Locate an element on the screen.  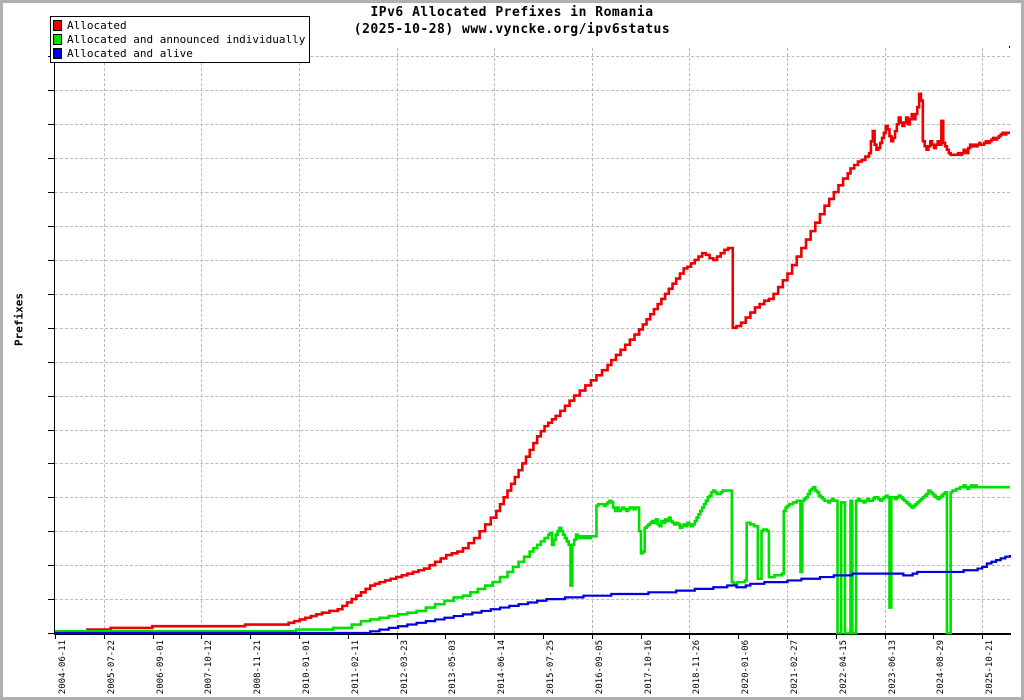
x-tick-label: 2011-02-11 is located at coordinates (355, 667).